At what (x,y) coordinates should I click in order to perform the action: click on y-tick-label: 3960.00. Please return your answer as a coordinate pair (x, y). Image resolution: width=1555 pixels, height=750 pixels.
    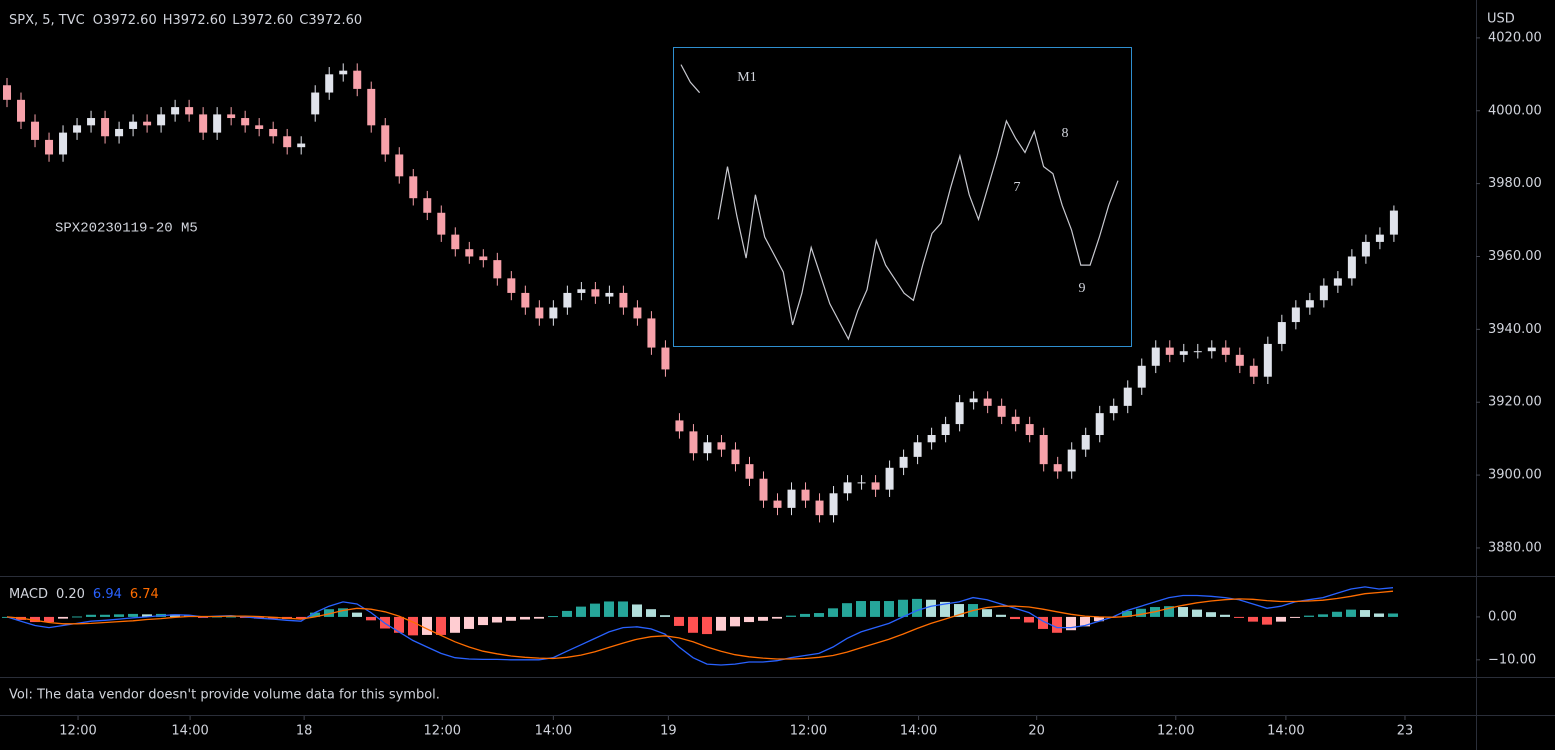
    Looking at the image, I should click on (1515, 256).